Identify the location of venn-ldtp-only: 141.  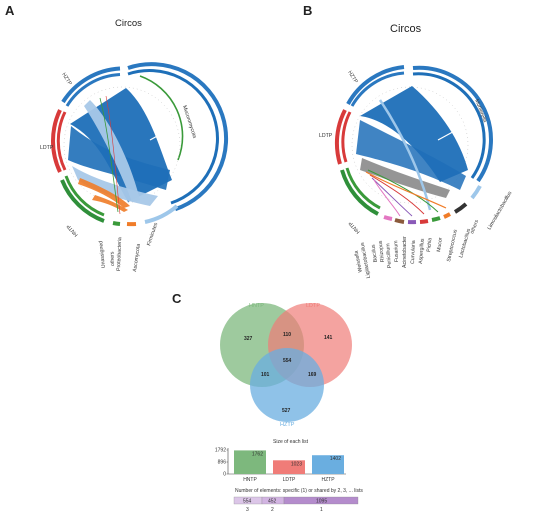
(328, 338).